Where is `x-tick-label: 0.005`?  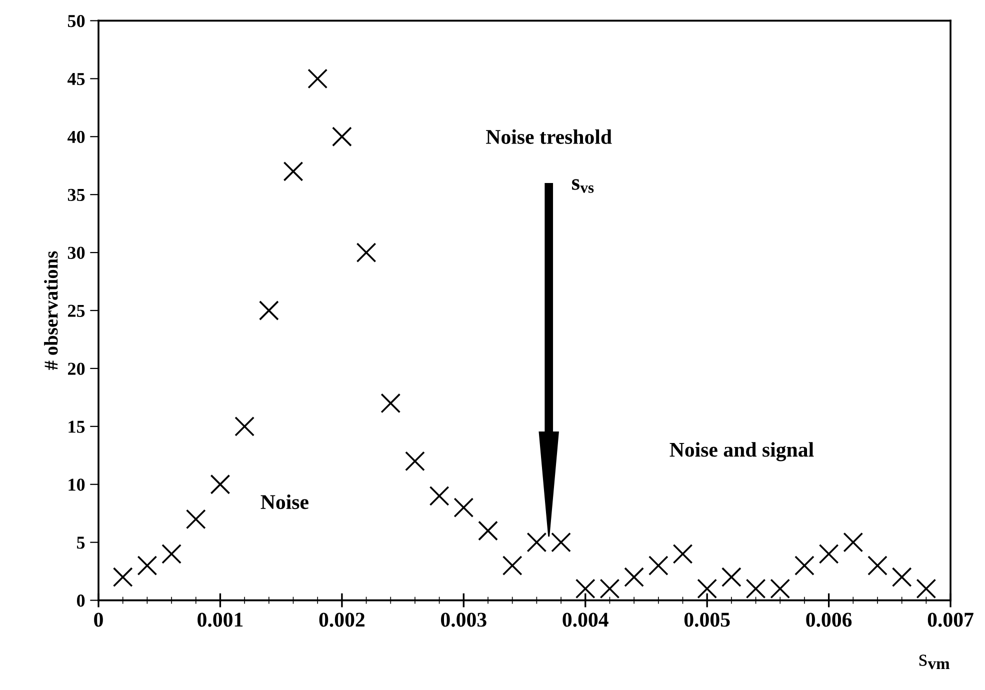 x-tick-label: 0.005 is located at coordinates (707, 619).